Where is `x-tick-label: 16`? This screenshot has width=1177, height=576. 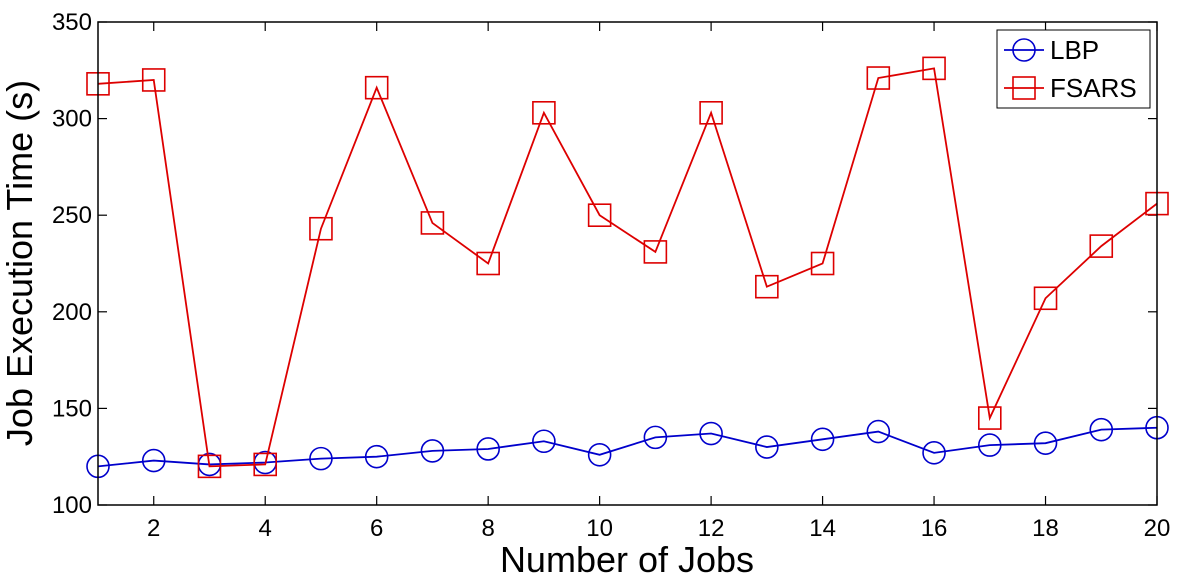
x-tick-label: 16 is located at coordinates (934, 528).